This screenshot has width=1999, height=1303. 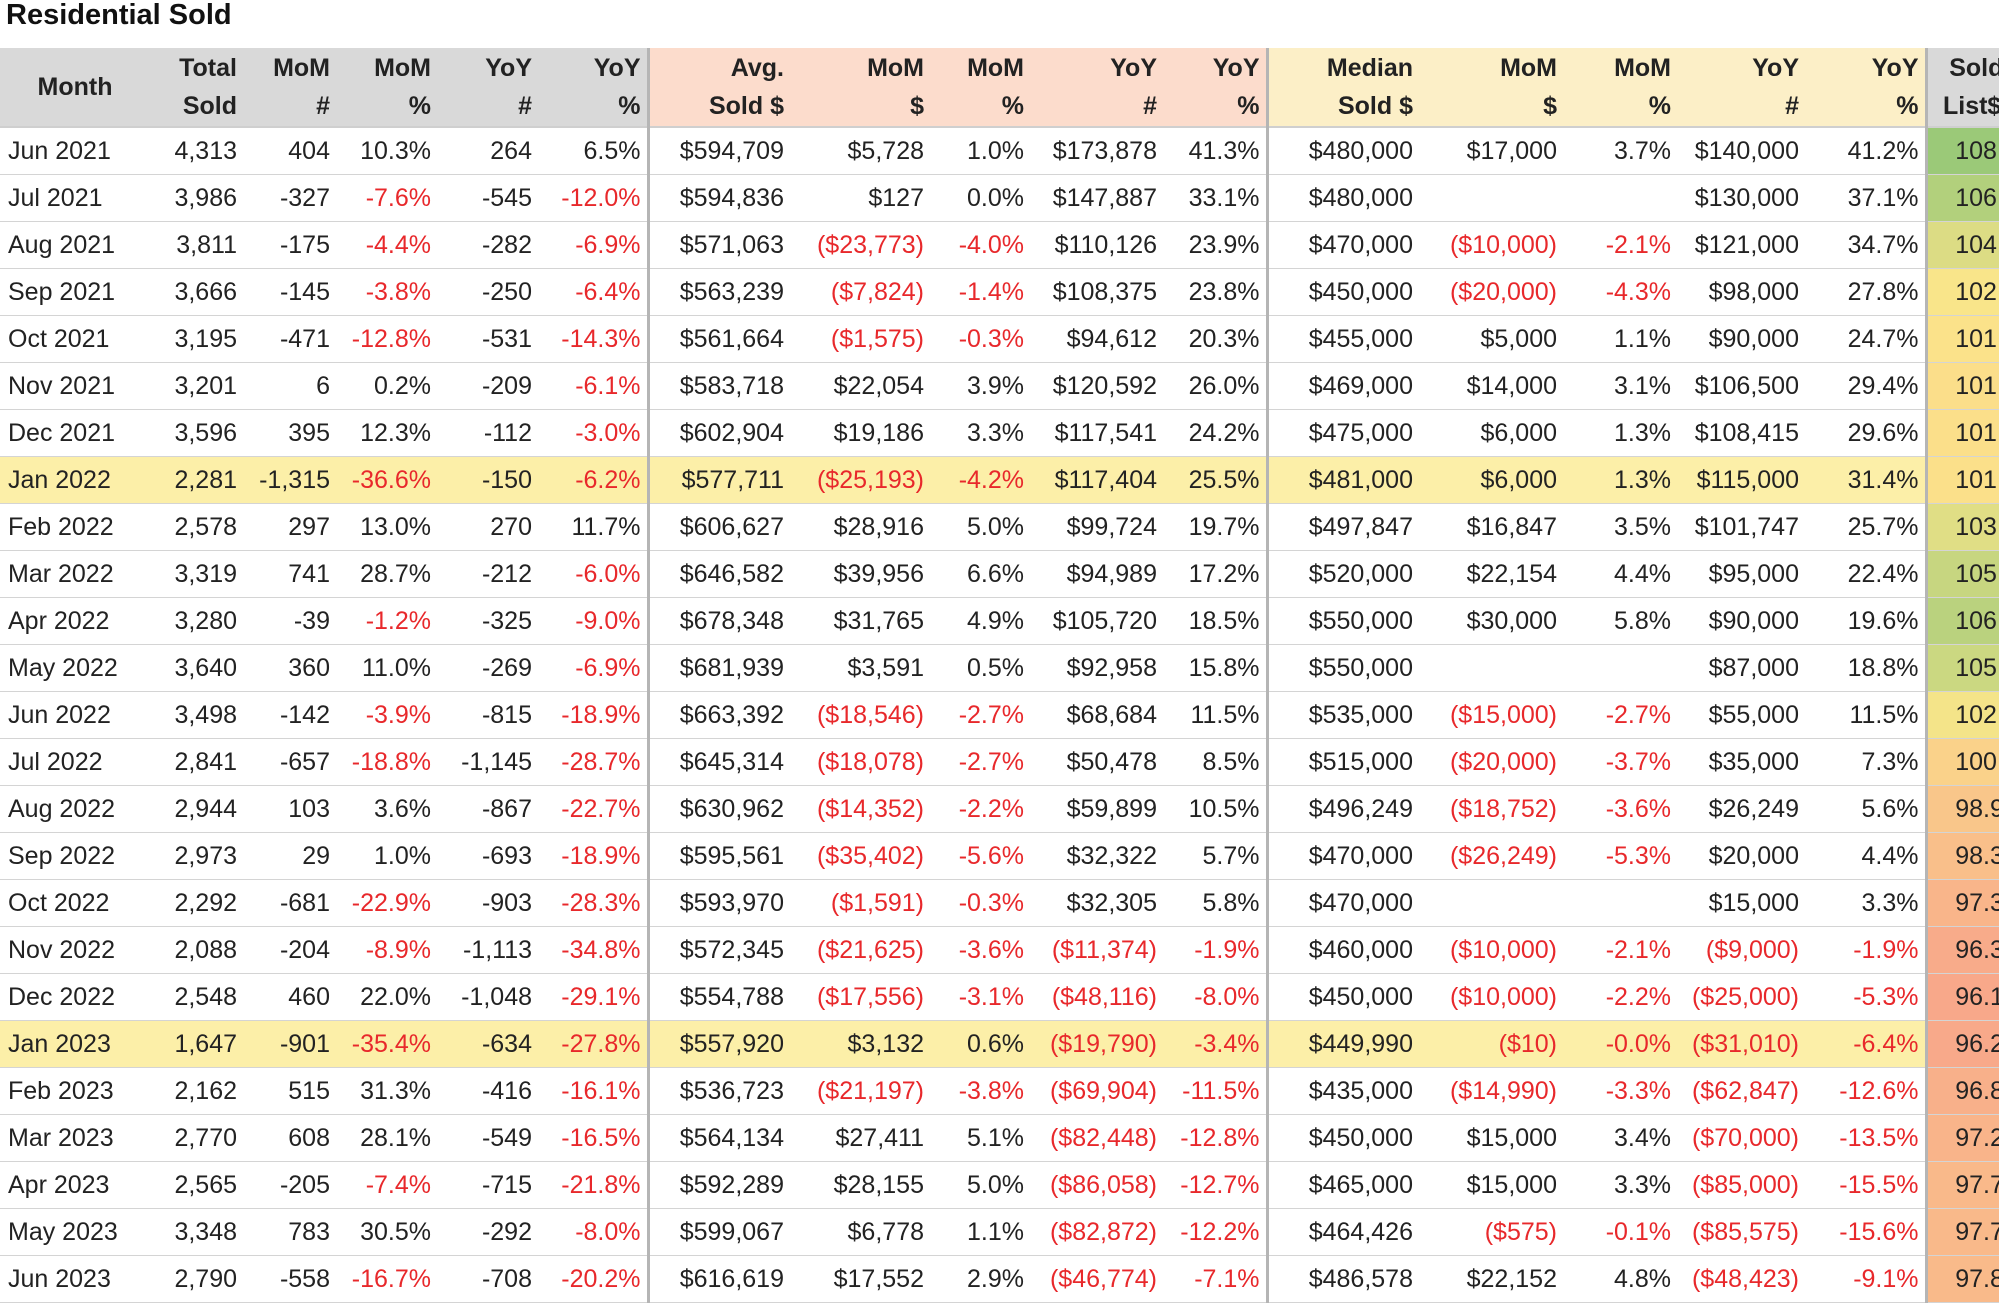 What do you see at coordinates (980, 527) in the screenshot?
I see `value-cell: 5.0%` at bounding box center [980, 527].